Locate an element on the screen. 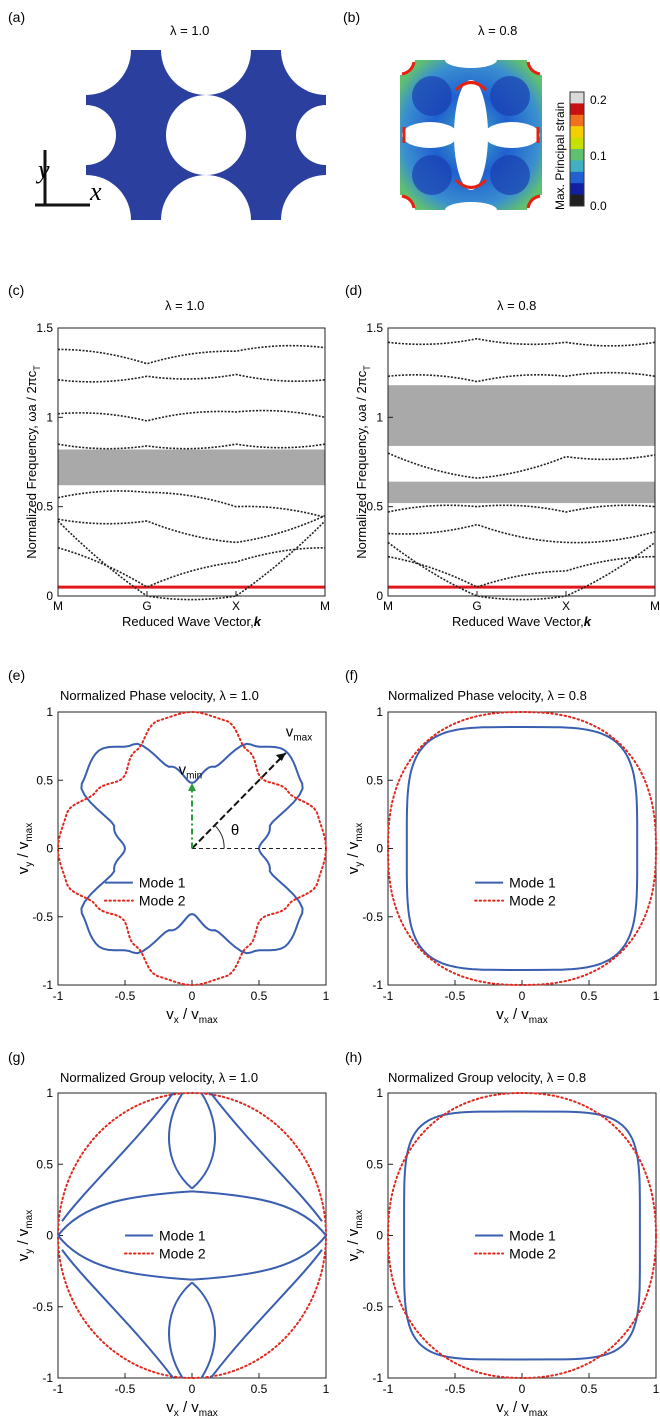 The width and height of the screenshot is (660, 1419). y-axis-label-den-sub: max is located at coordinates (359, 1219).